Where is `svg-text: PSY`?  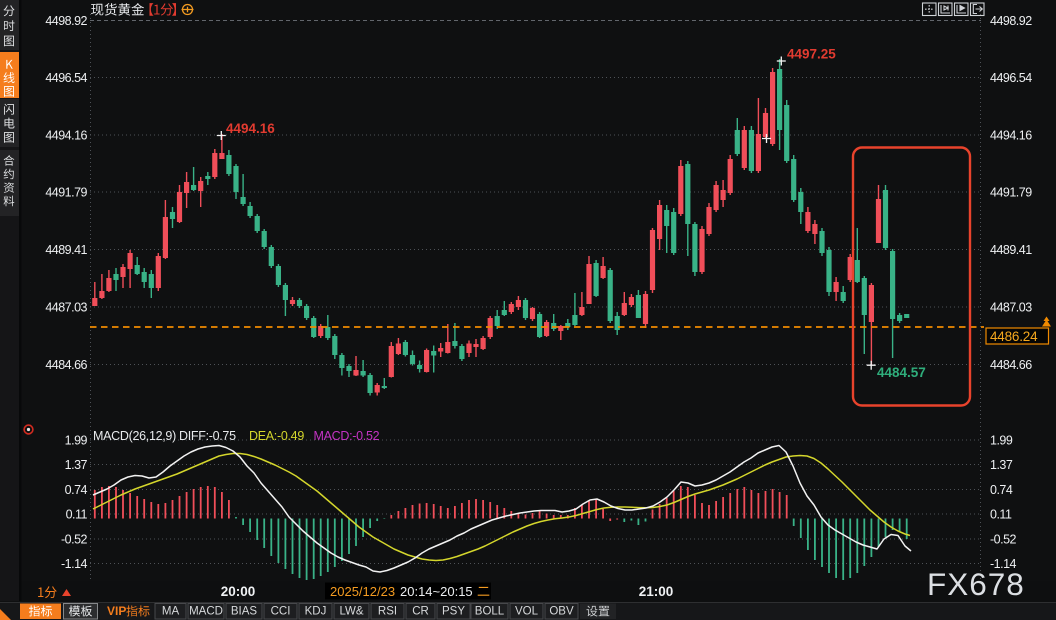 svg-text: PSY is located at coordinates (453, 612).